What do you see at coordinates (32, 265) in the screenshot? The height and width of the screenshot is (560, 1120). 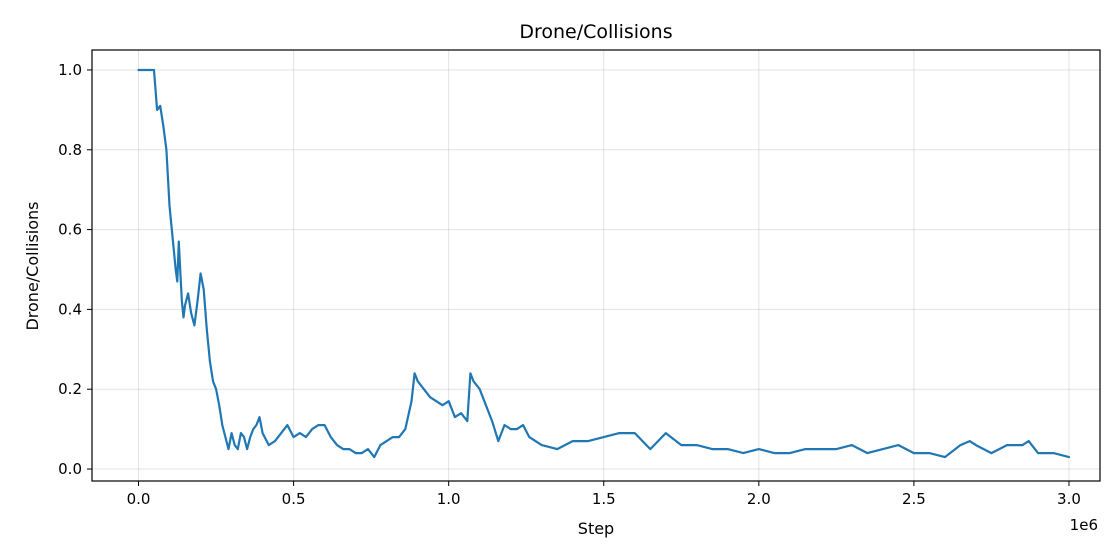 I see `y-axis-title: Drone/Collisions` at bounding box center [32, 265].